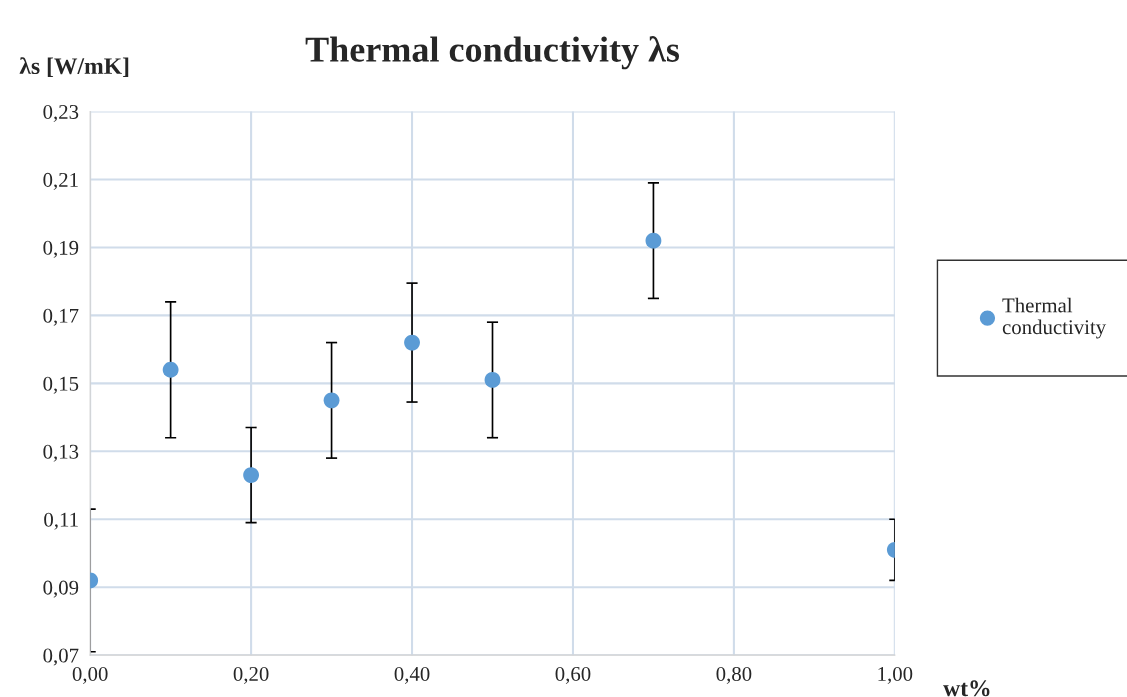 This screenshot has width=1127, height=697. What do you see at coordinates (895, 675) in the screenshot?
I see `x-tick-label: 1,00` at bounding box center [895, 675].